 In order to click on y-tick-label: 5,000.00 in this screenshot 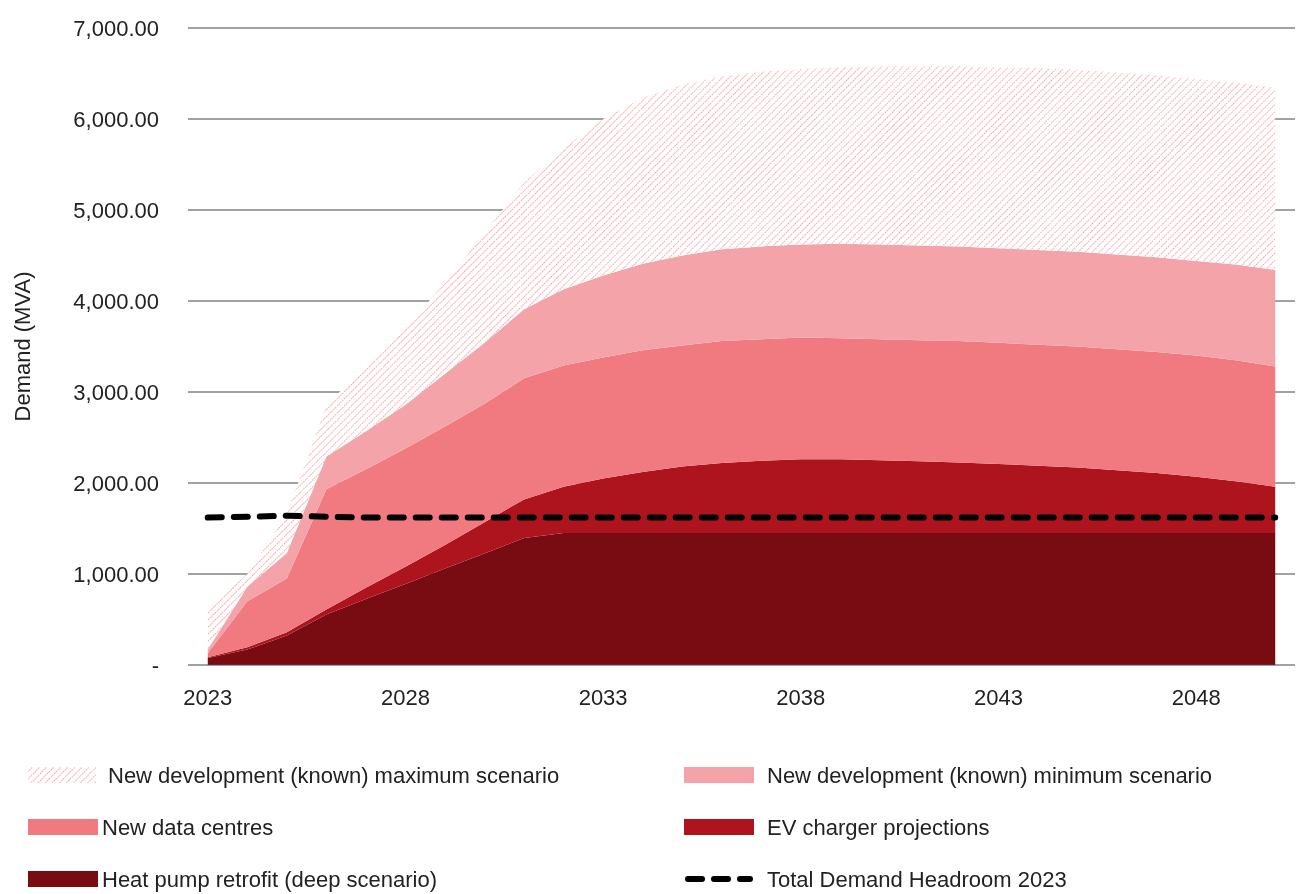, I will do `click(116, 210)`.